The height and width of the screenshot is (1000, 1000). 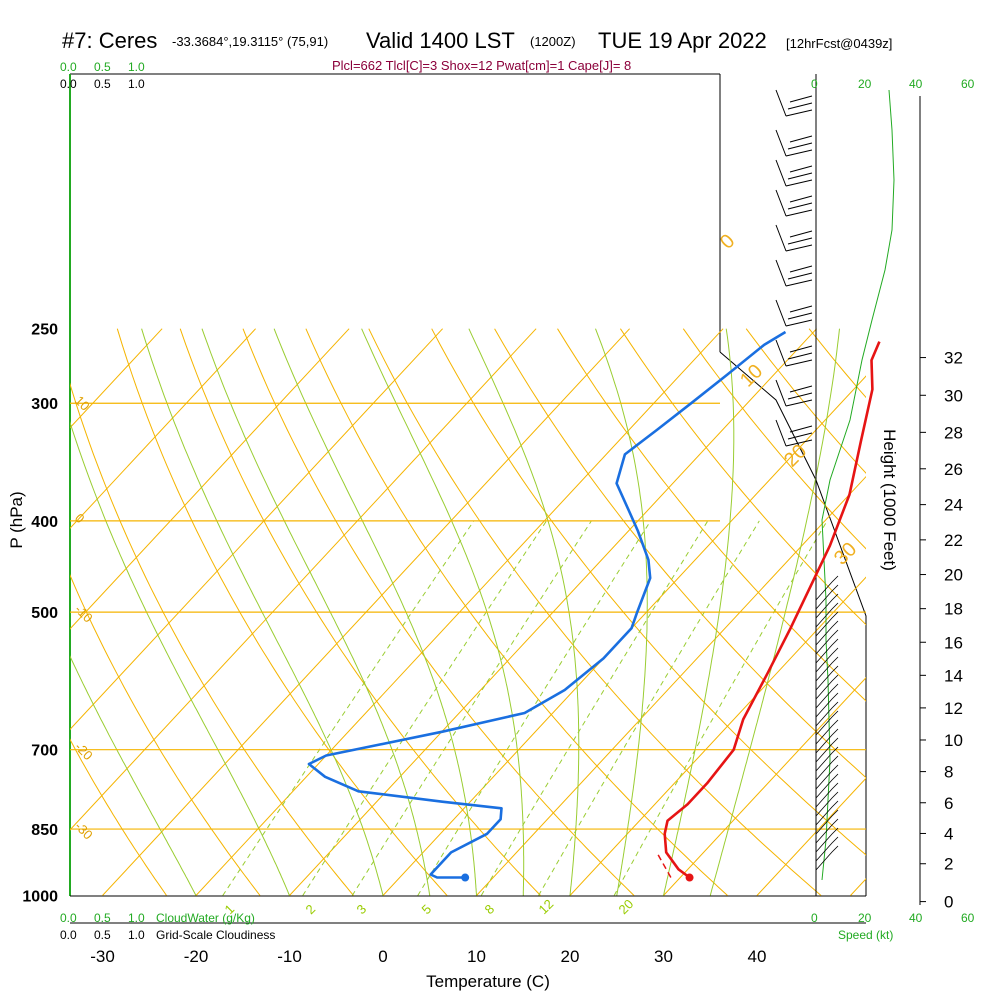 I want to click on speed-axis-label: Speed (kt), so click(x=865, y=935).